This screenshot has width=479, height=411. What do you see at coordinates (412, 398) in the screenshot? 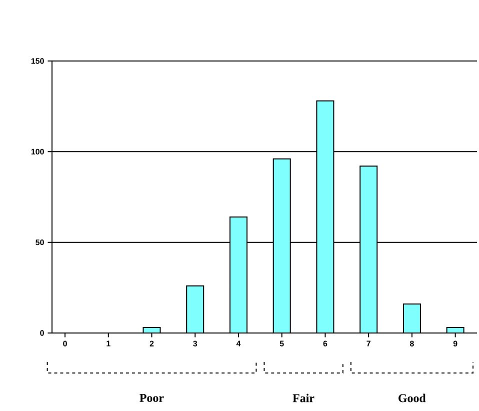
I see `text: Good` at bounding box center [412, 398].